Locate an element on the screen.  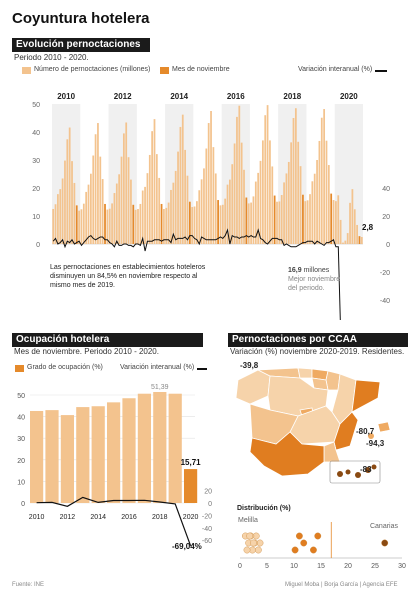
y-tick-right: -60 is located at coordinates (207, 541).